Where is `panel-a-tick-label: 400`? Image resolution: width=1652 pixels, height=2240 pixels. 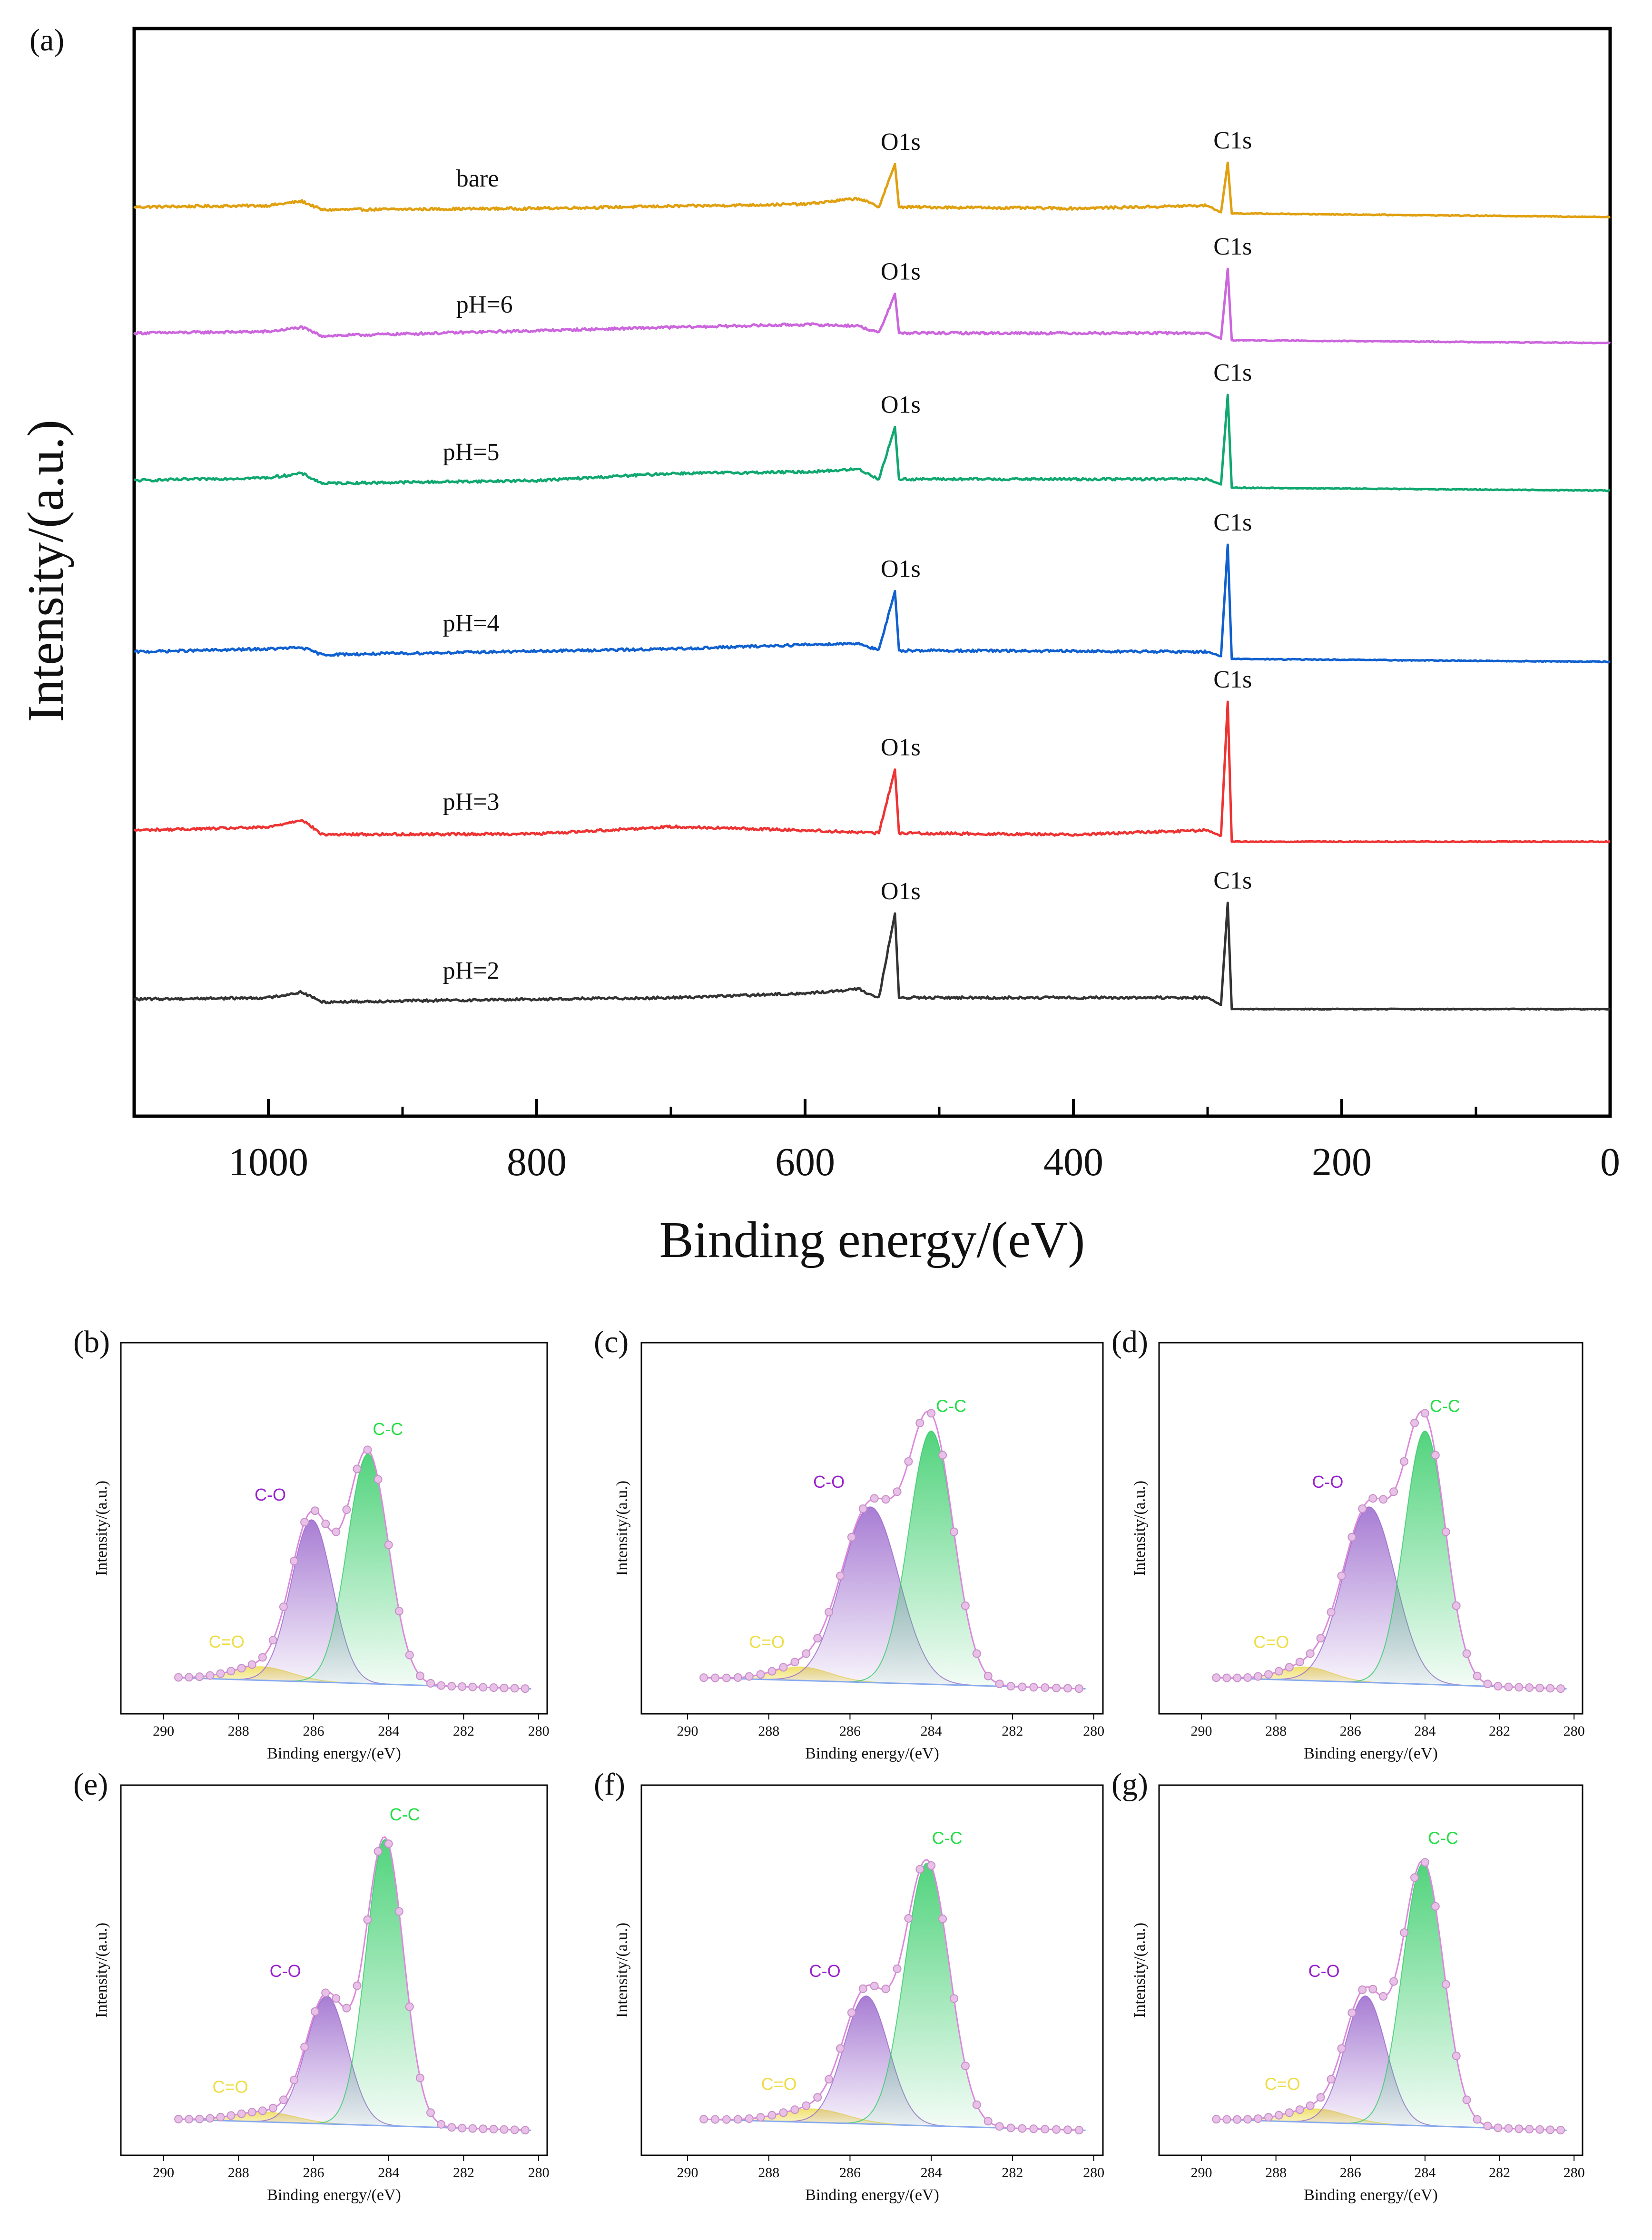
panel-a-tick-label: 400 is located at coordinates (1073, 1162).